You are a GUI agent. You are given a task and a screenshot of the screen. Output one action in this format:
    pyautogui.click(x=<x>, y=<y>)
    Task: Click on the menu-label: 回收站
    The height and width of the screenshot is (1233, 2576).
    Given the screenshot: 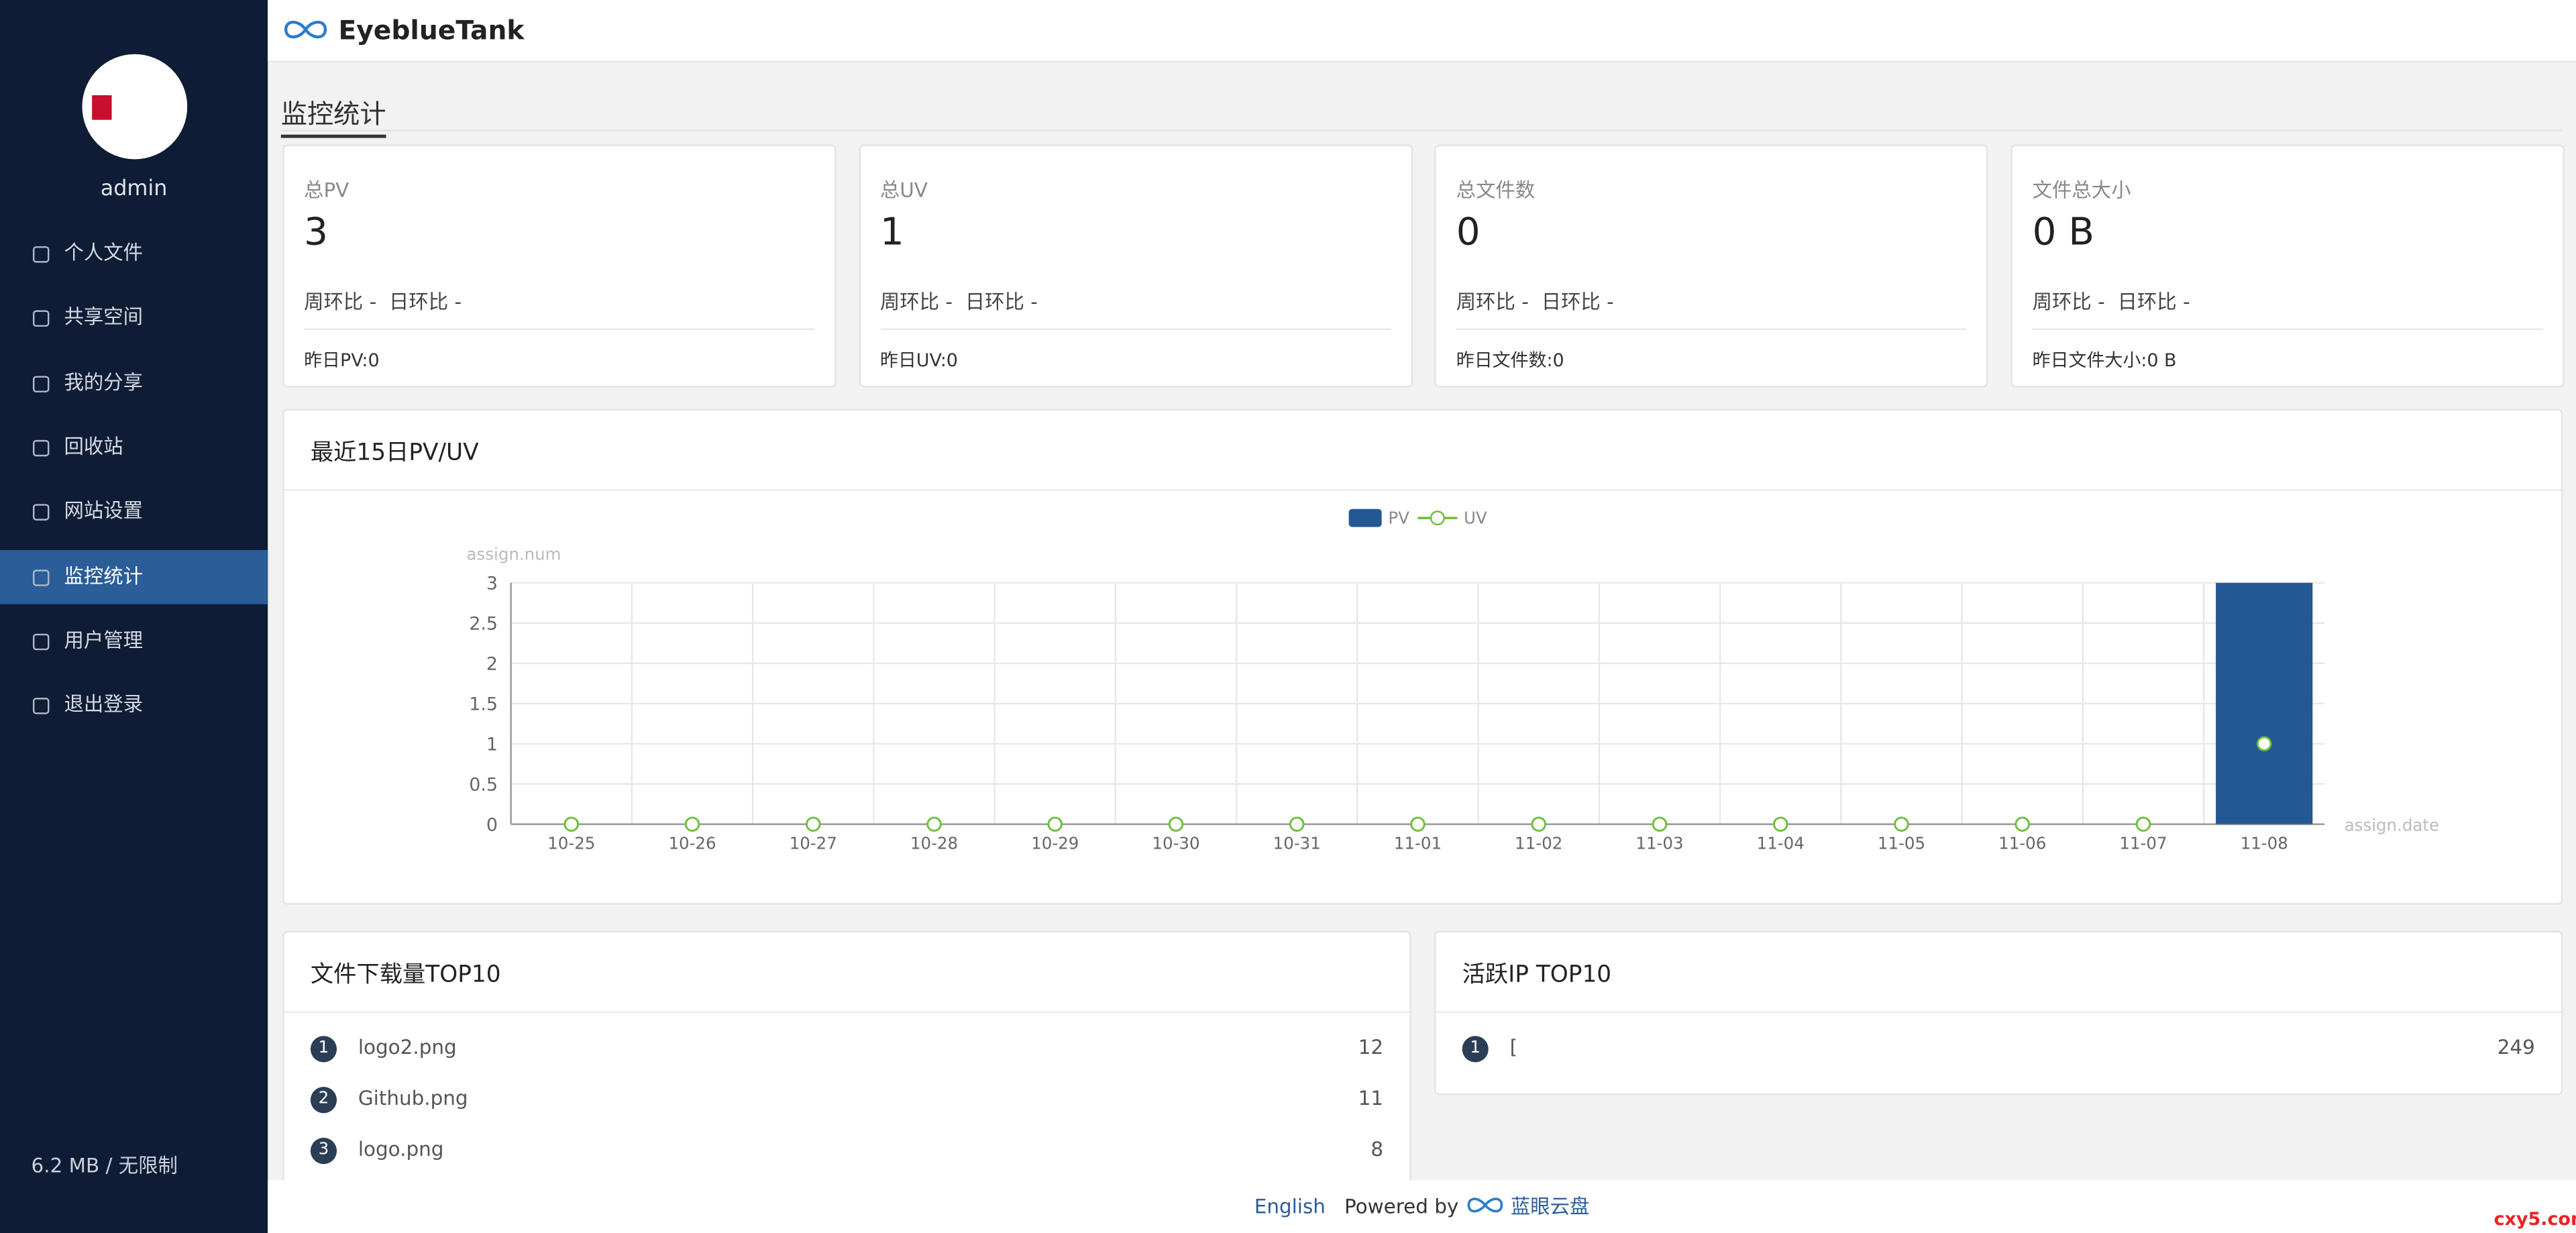 What is the action you would take?
    pyautogui.click(x=93, y=446)
    